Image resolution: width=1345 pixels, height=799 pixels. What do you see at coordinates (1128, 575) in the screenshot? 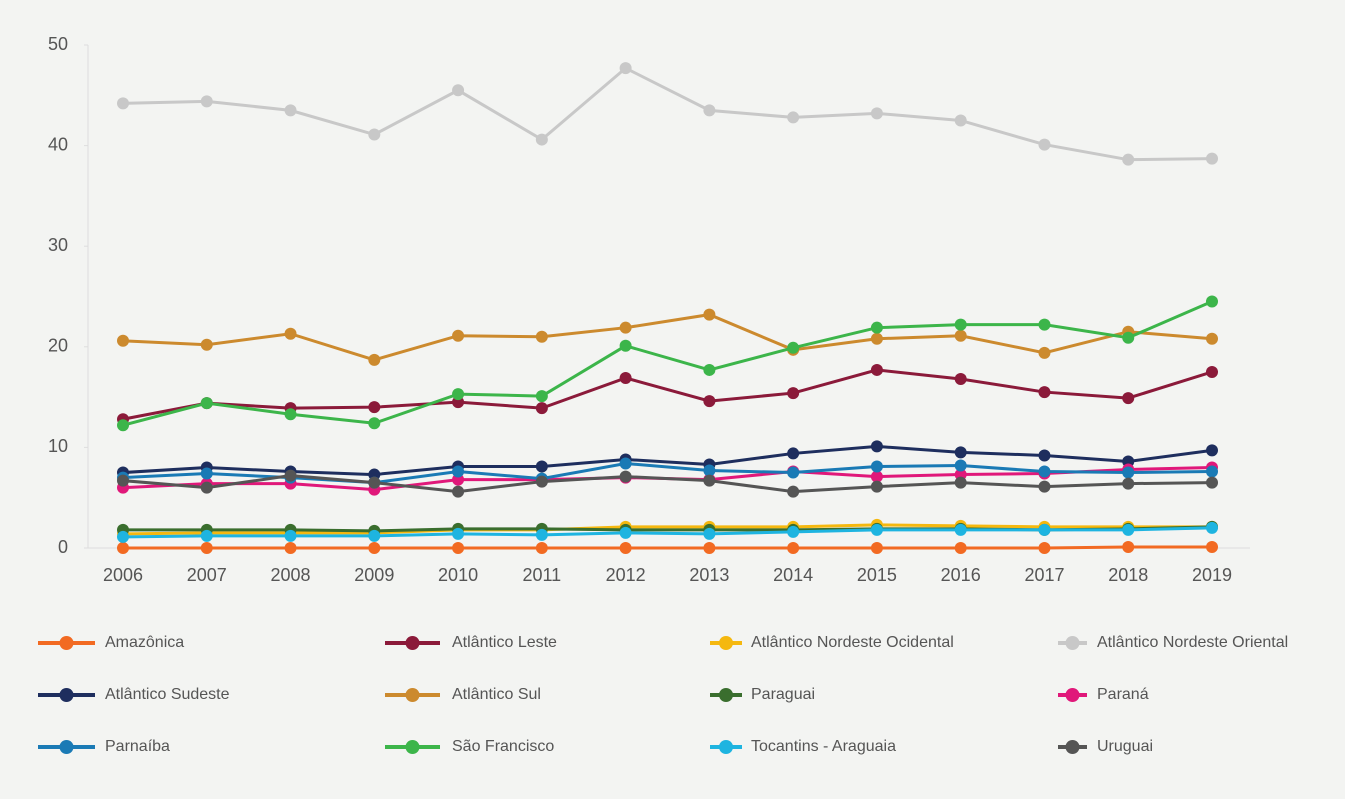
I see `x-tick-label: 2018` at bounding box center [1128, 575].